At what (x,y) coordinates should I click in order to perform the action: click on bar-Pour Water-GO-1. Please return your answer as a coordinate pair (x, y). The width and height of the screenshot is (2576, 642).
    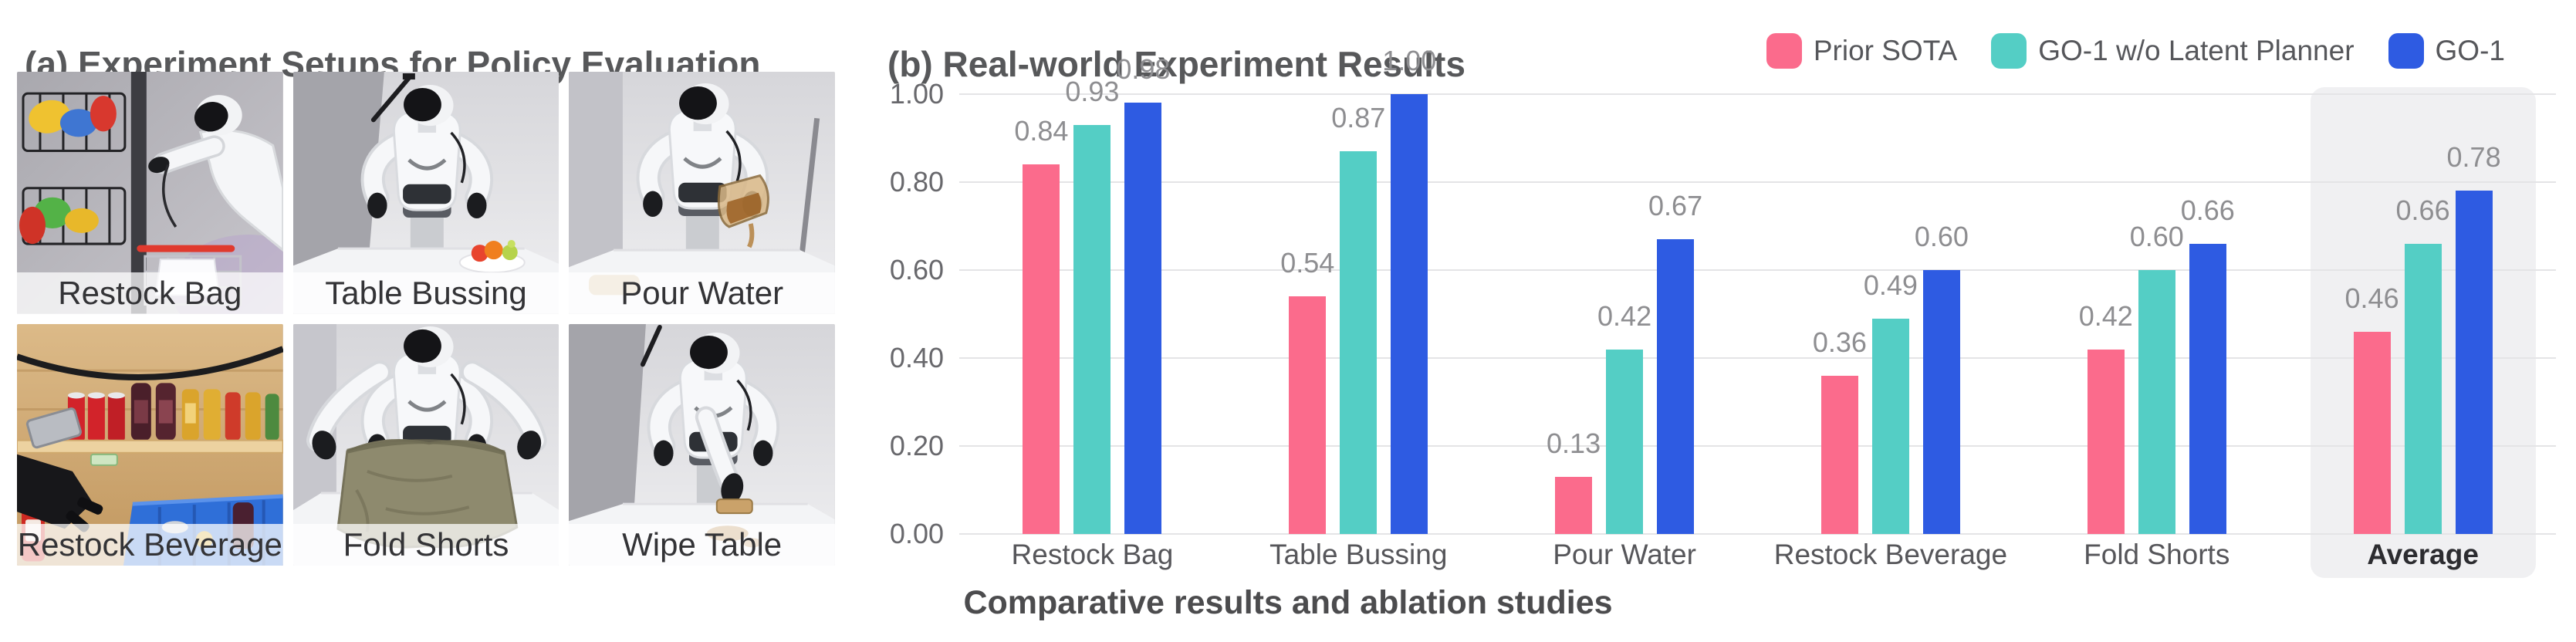
    Looking at the image, I should click on (1676, 386).